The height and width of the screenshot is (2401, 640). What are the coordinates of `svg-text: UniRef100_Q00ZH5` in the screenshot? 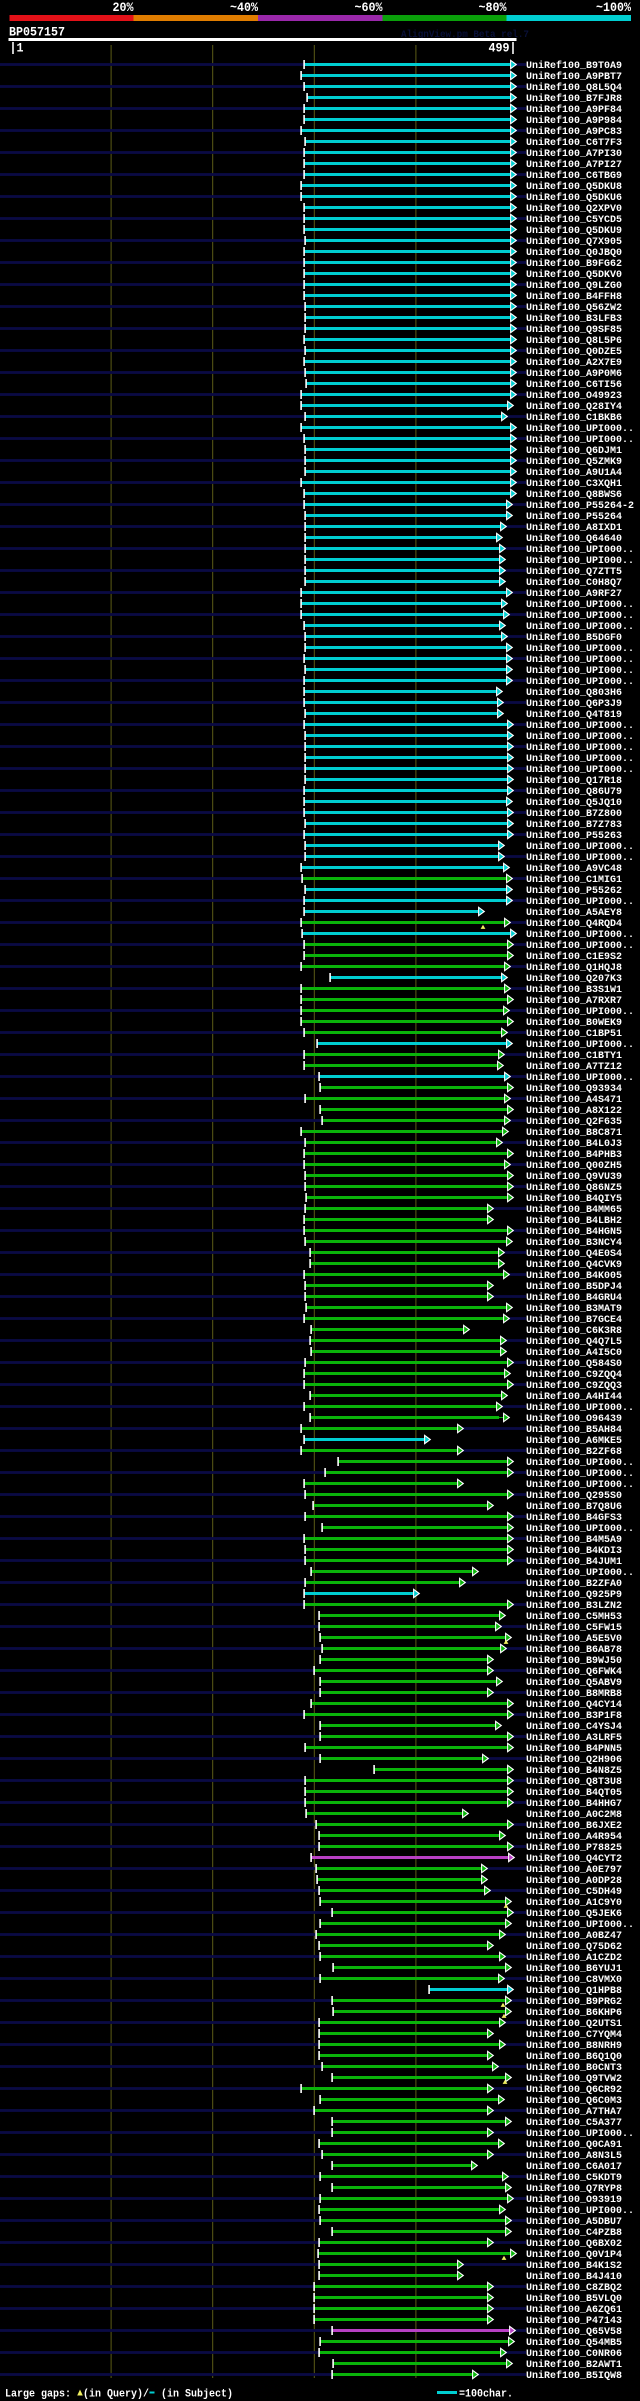 It's located at (574, 1166).